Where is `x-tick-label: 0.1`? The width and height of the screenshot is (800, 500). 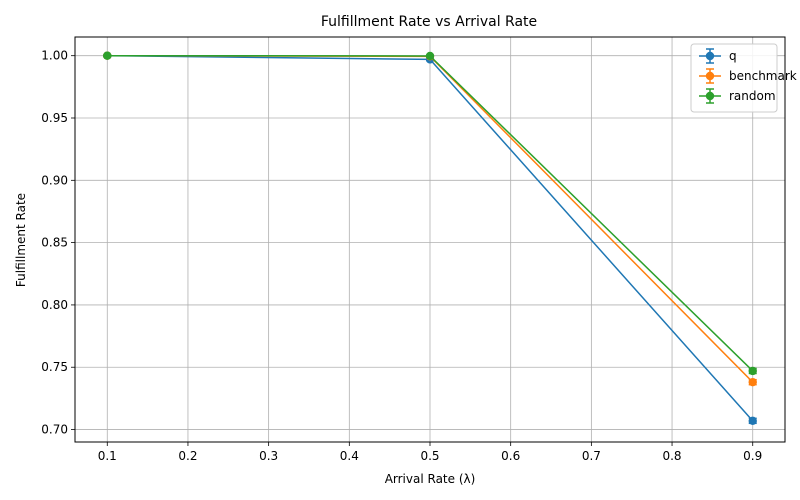
x-tick-label: 0.1 is located at coordinates (107, 456).